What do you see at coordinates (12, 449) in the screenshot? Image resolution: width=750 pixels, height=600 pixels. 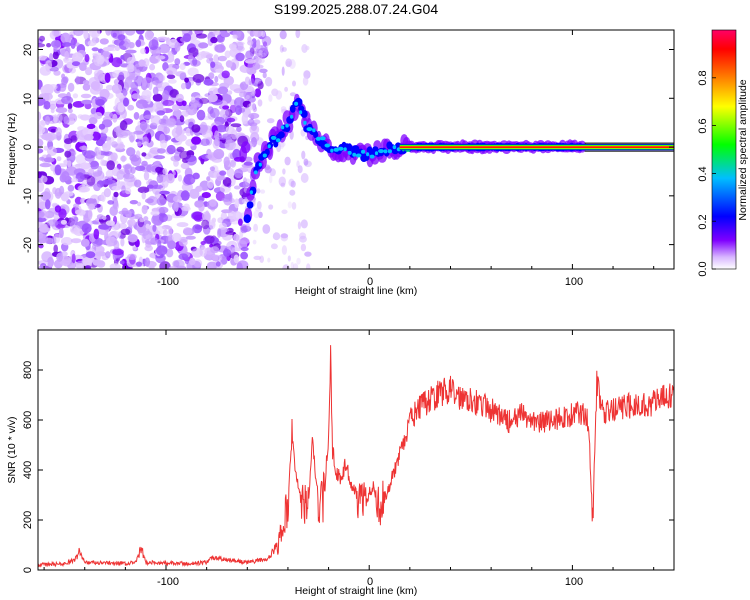 I see `snr-y-axis-label: SNR (10 * v/v)` at bounding box center [12, 449].